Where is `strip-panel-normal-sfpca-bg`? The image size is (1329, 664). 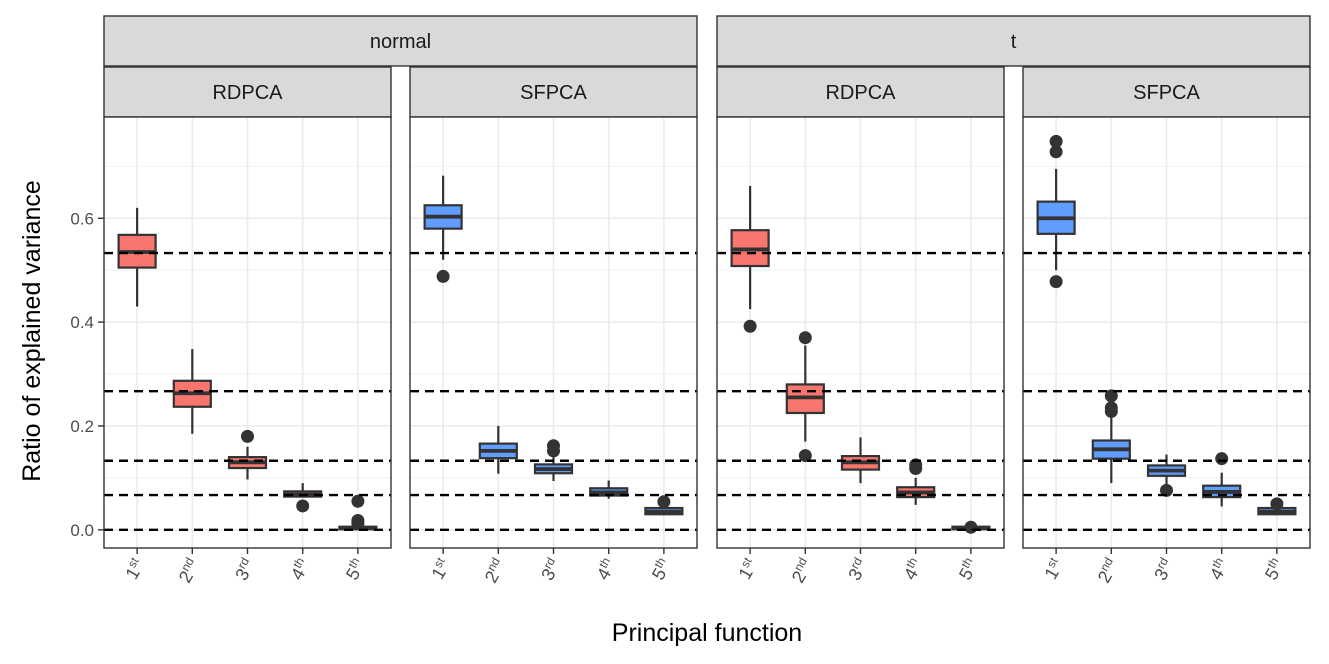 strip-panel-normal-sfpca-bg is located at coordinates (553, 92).